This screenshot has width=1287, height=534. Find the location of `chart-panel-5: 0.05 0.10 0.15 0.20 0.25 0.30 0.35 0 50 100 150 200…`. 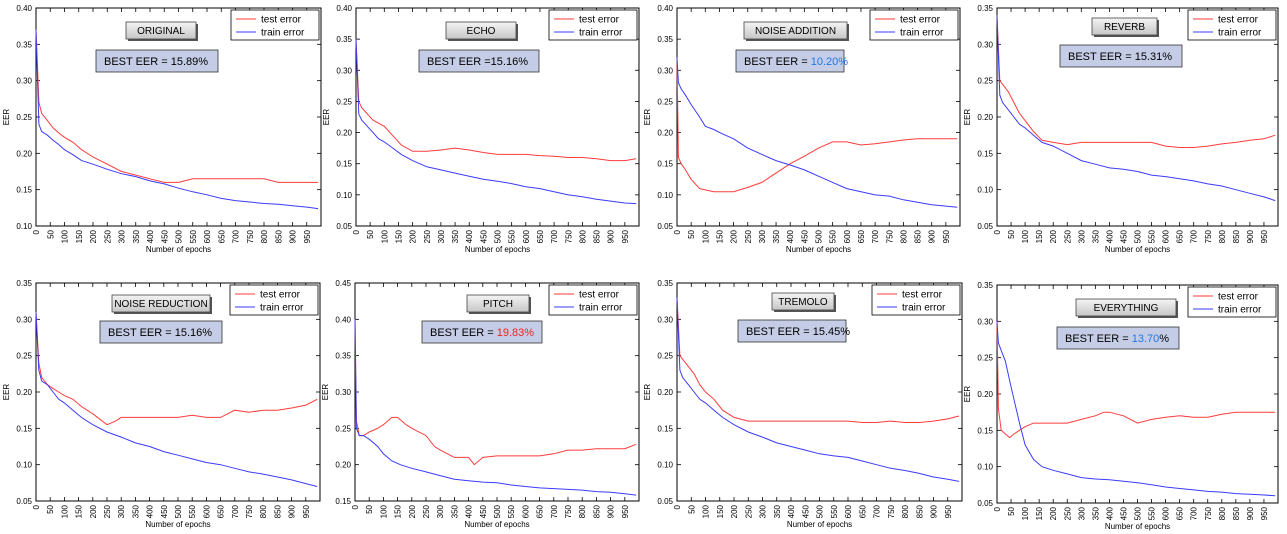

chart-panel-5: 0.05 0.10 0.15 0.20 0.25 0.30 0.35 0 50 100 150 200… is located at coordinates (161, 404).